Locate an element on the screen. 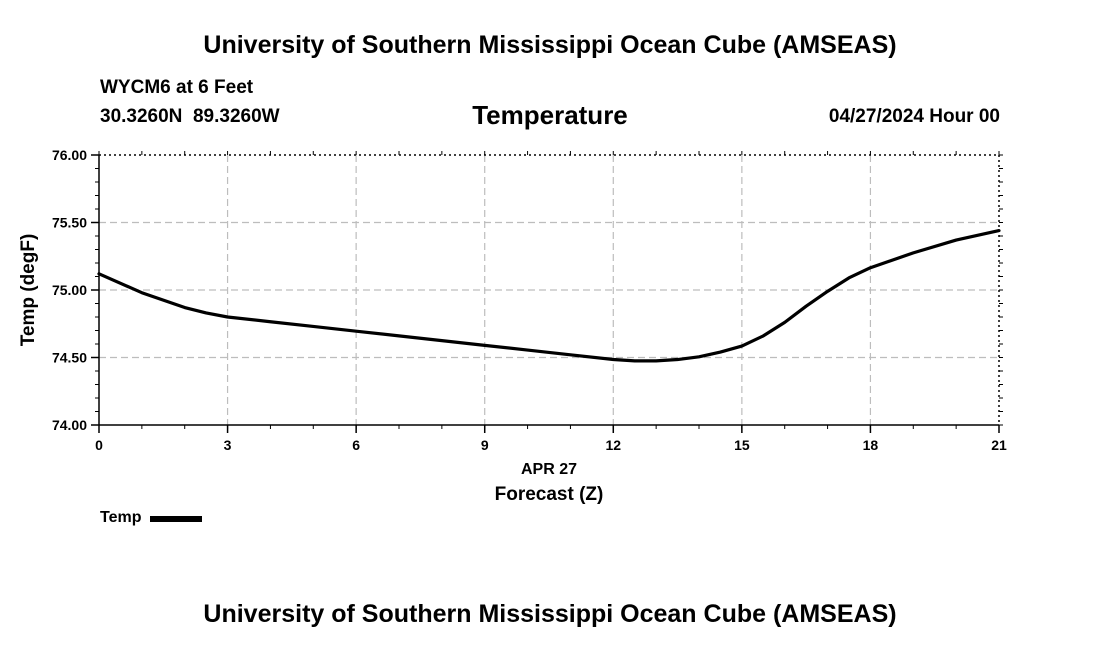  x-tick-label: 0 is located at coordinates (99, 445).